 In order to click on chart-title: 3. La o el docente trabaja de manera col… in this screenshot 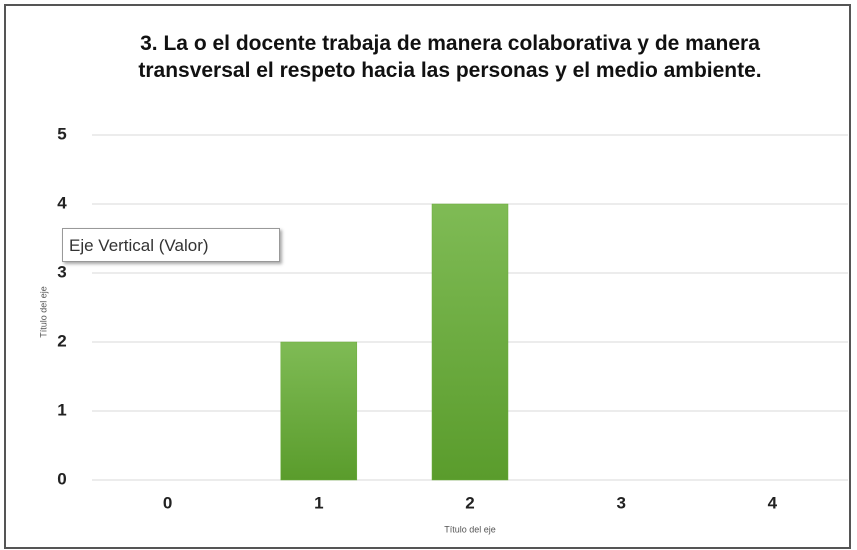, I will do `click(450, 57)`.